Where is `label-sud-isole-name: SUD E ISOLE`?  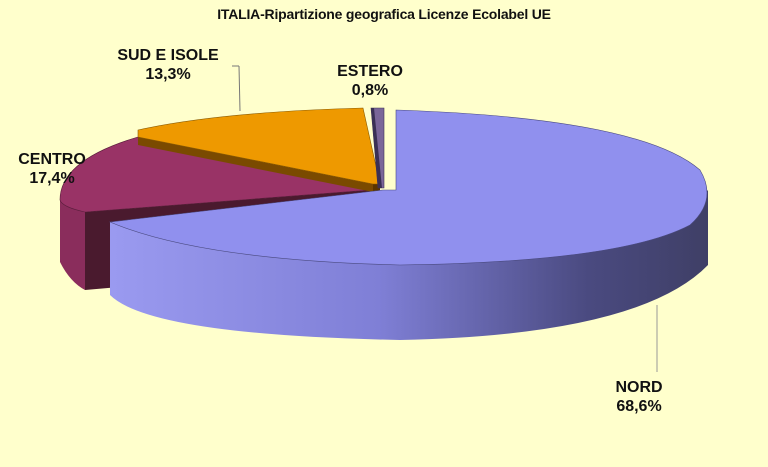
label-sud-isole-name: SUD E ISOLE is located at coordinates (168, 55).